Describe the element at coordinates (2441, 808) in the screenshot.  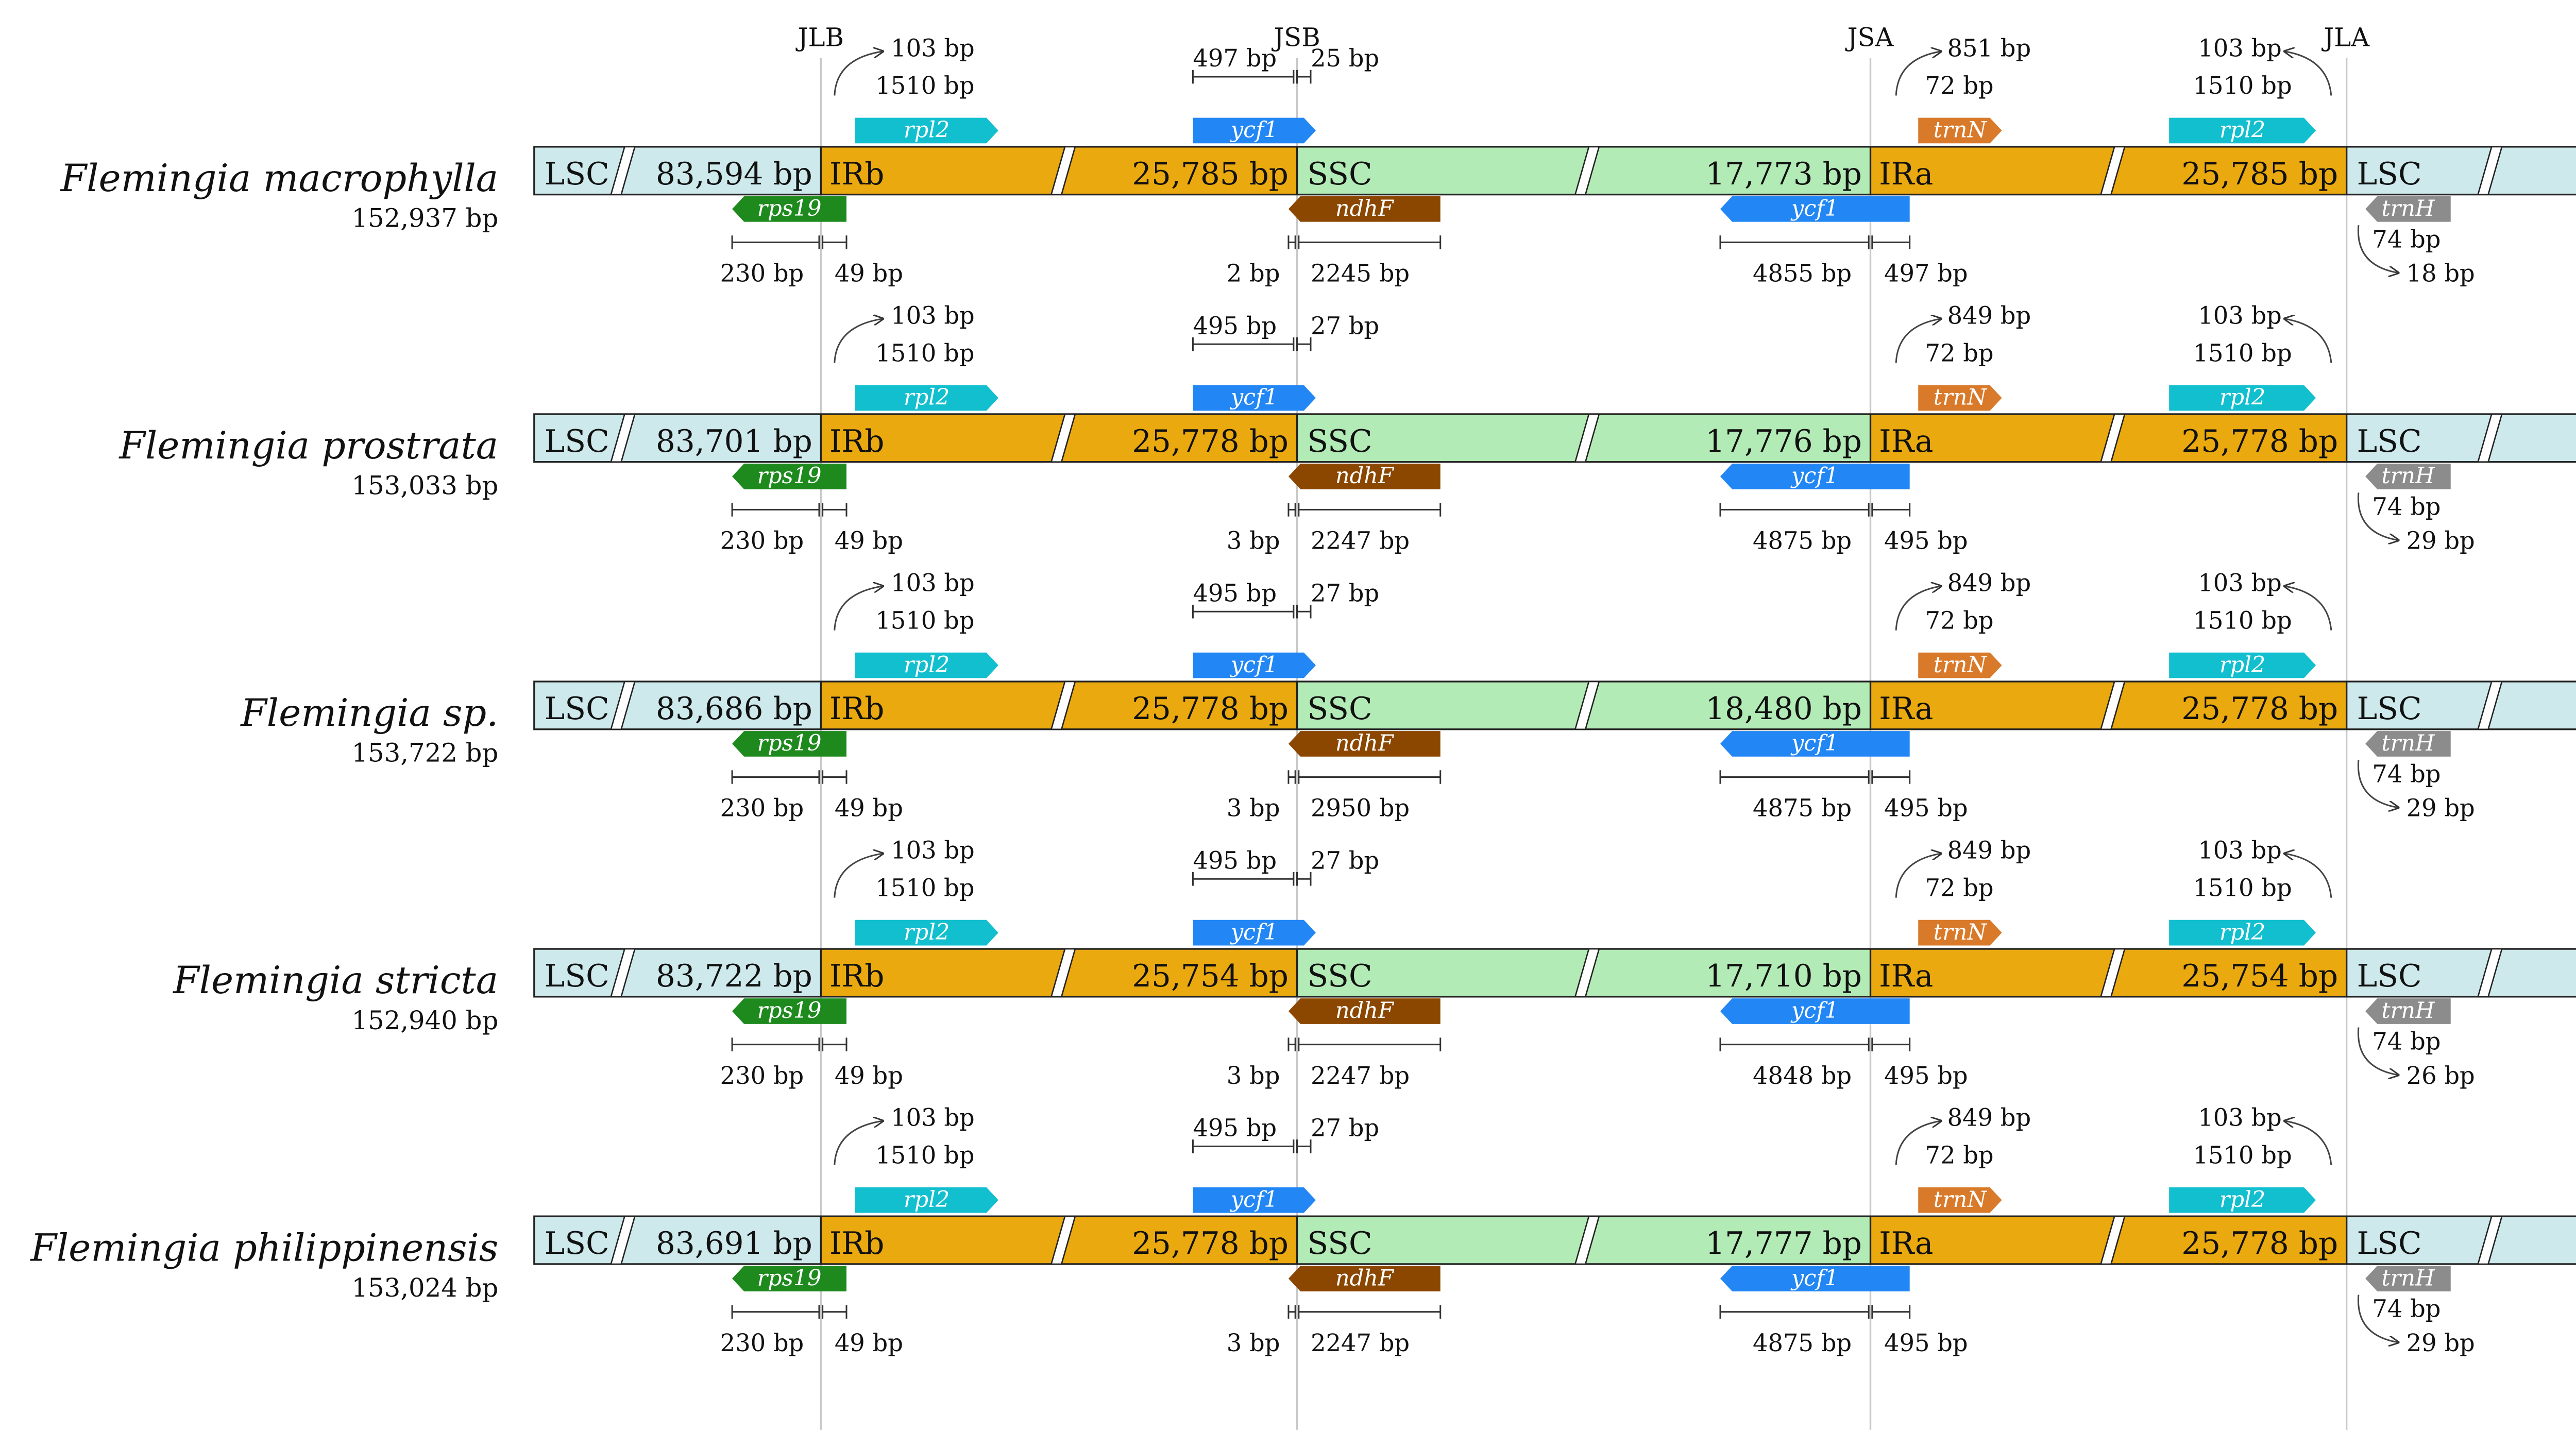
I see `jla-below-2: 29 bp` at that location.